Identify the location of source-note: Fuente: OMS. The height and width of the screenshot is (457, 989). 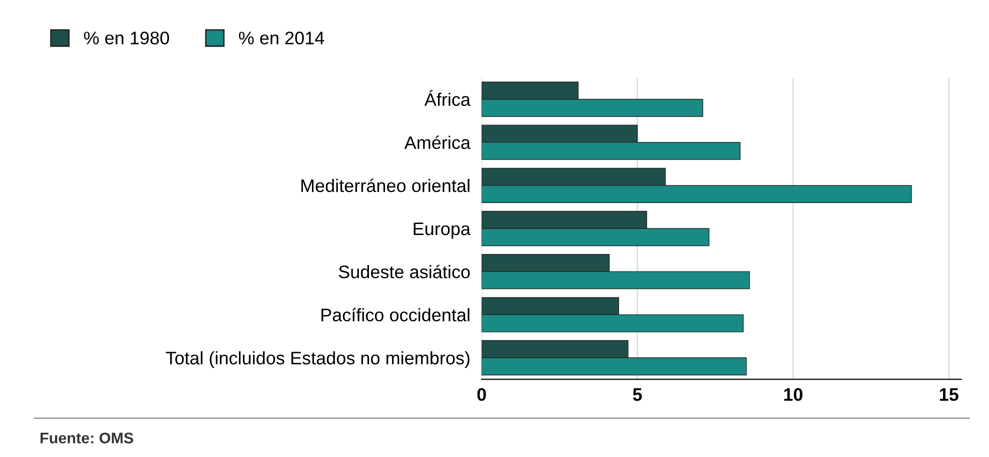
(87, 438).